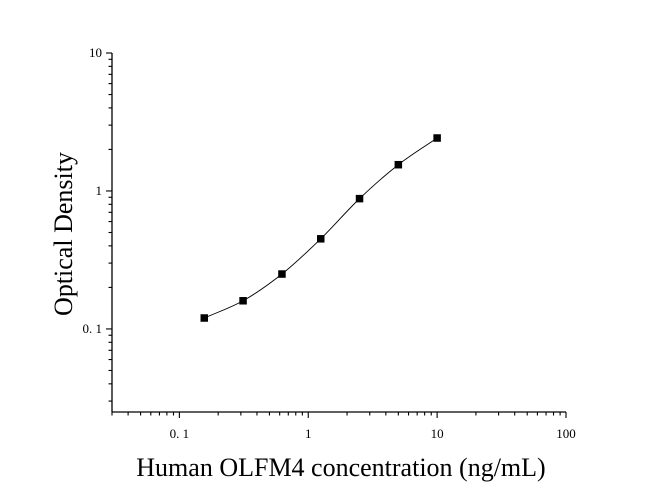  What do you see at coordinates (95, 52) in the screenshot?
I see `y-tick-label: 10` at bounding box center [95, 52].